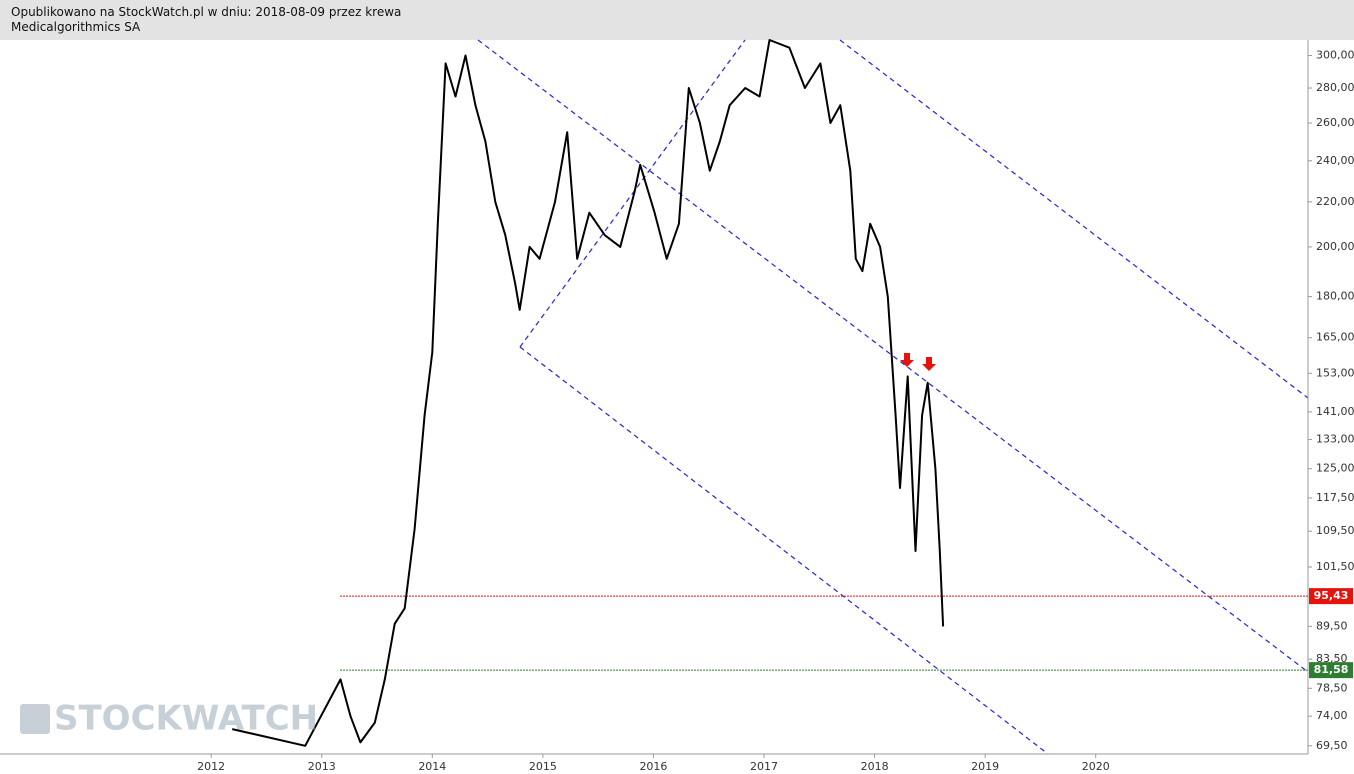  What do you see at coordinates (632, 193) in the screenshot?
I see `trend-line` at bounding box center [632, 193].